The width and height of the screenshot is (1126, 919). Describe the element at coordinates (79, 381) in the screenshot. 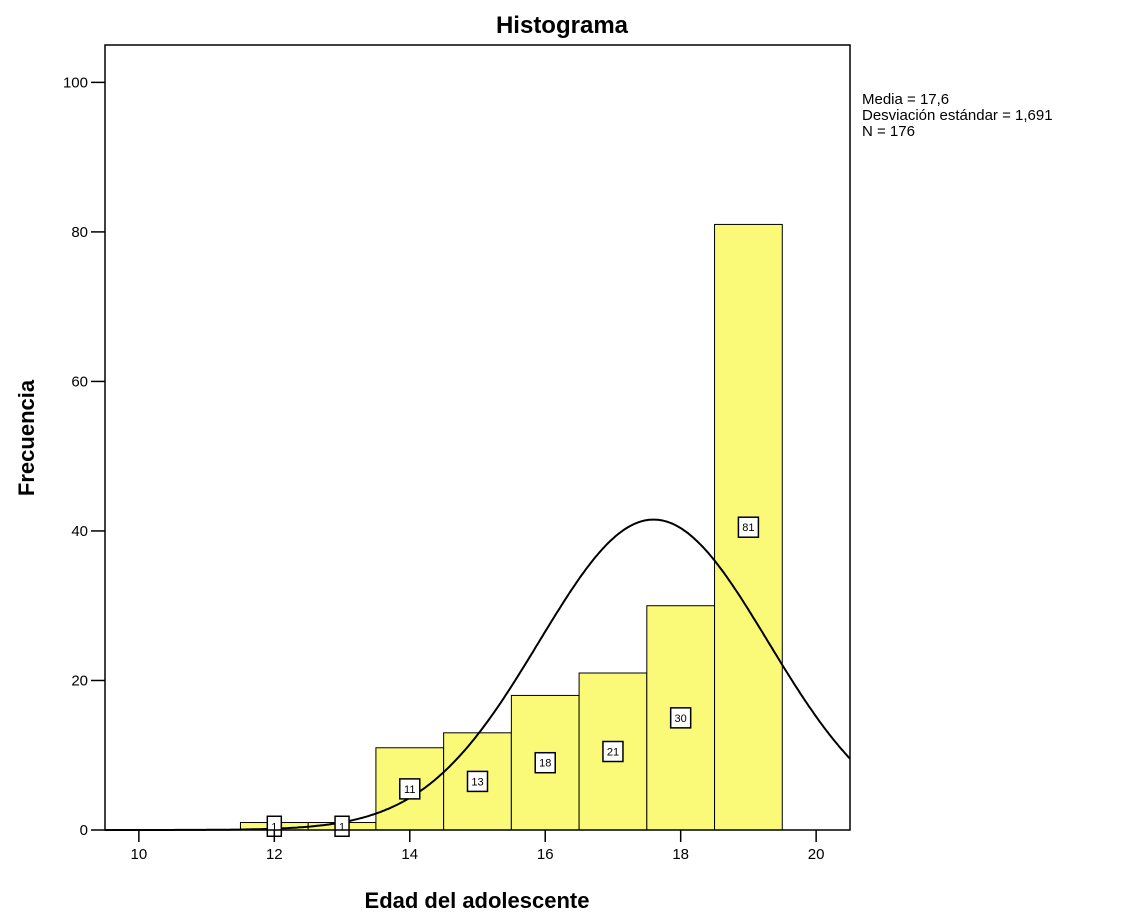

I see `y-tick-label: 60` at that location.